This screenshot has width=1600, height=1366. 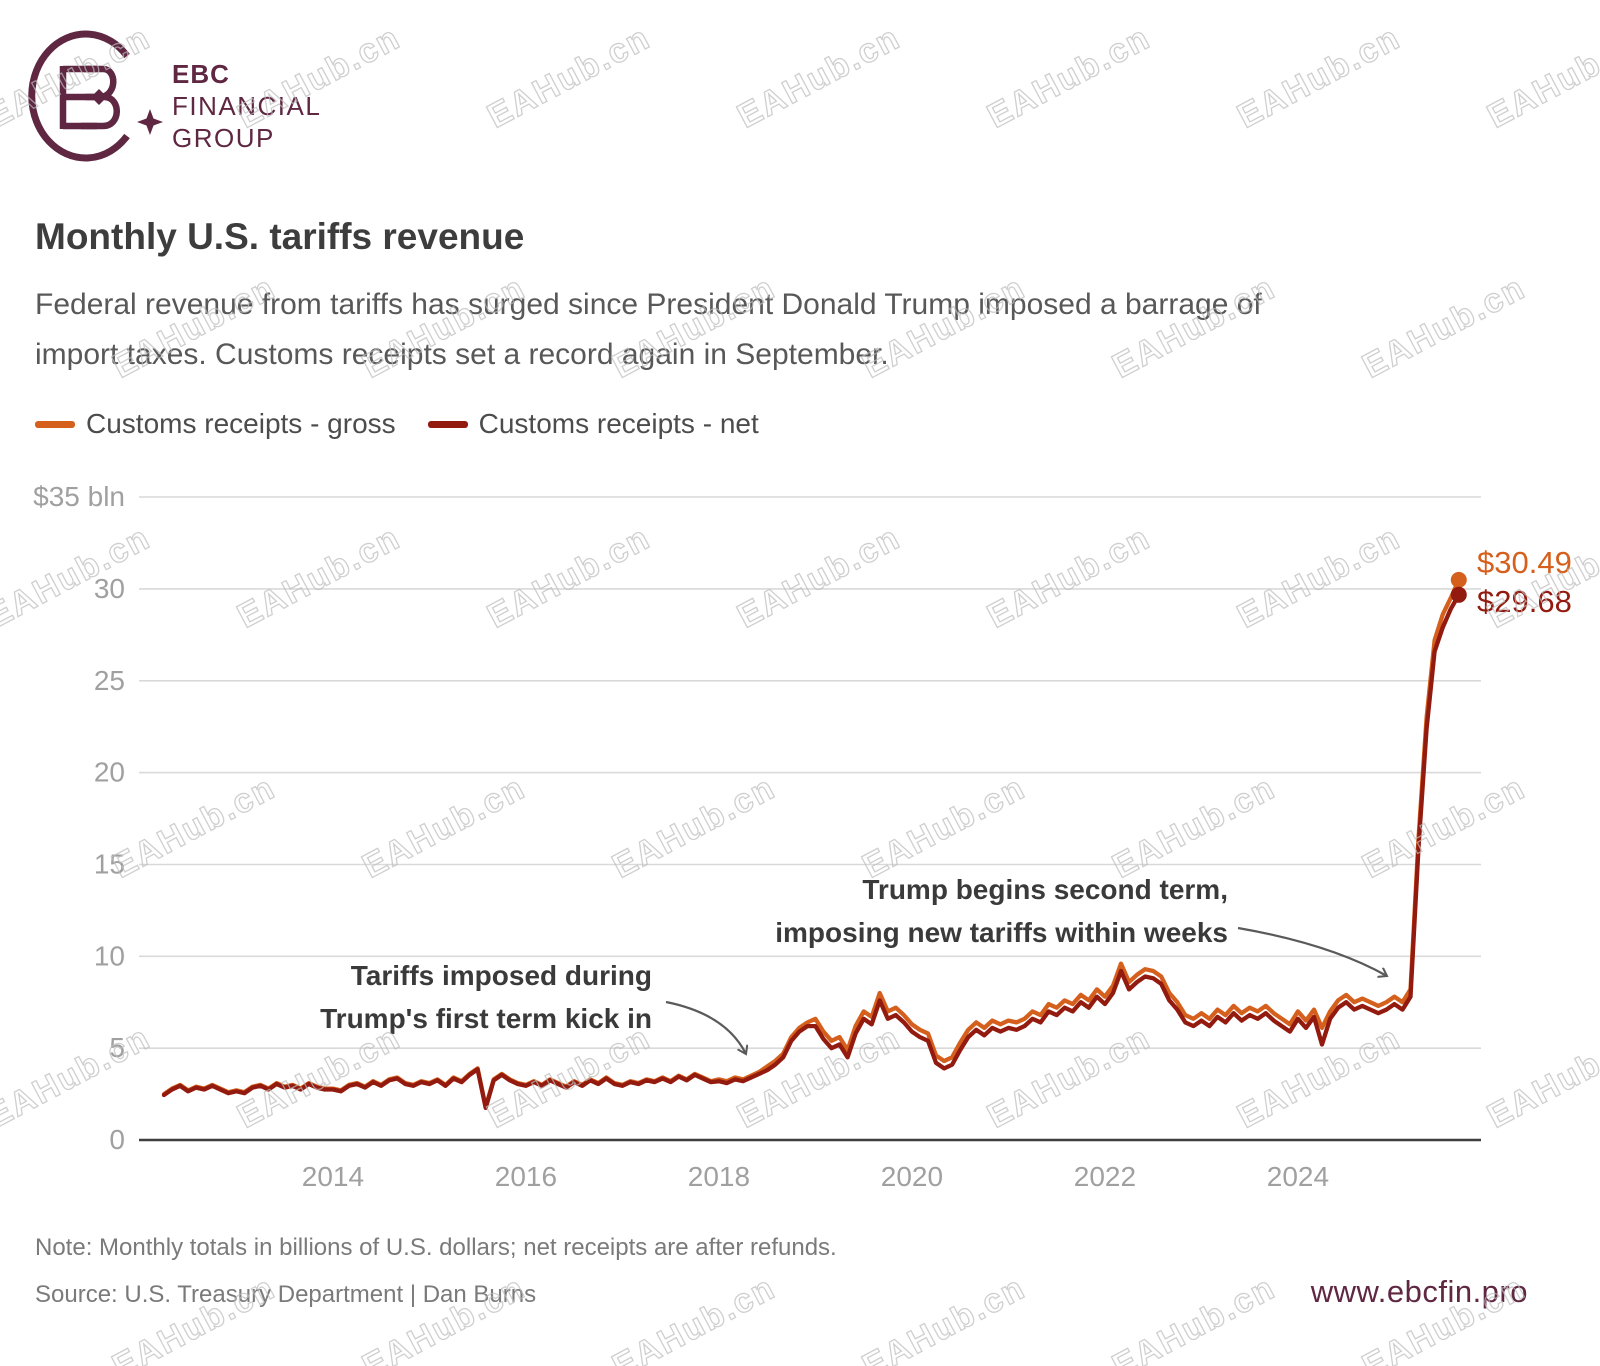 What do you see at coordinates (117, 1047) in the screenshot?
I see `svg-text: 5` at bounding box center [117, 1047].